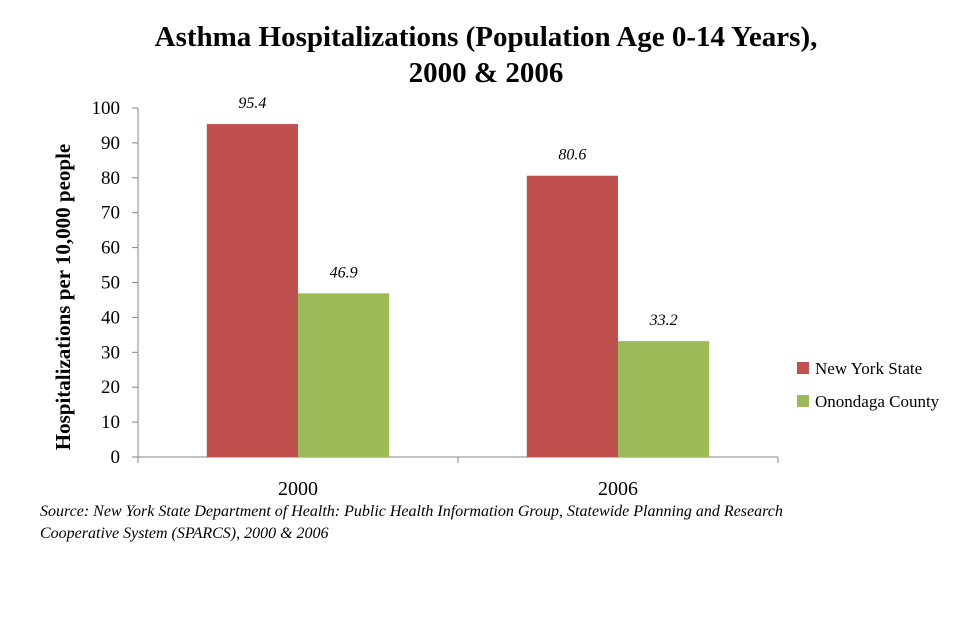 Image resolution: width=975 pixels, height=623 pixels. What do you see at coordinates (868, 385) in the screenshot?
I see `legend: New York State Onondaga County` at bounding box center [868, 385].